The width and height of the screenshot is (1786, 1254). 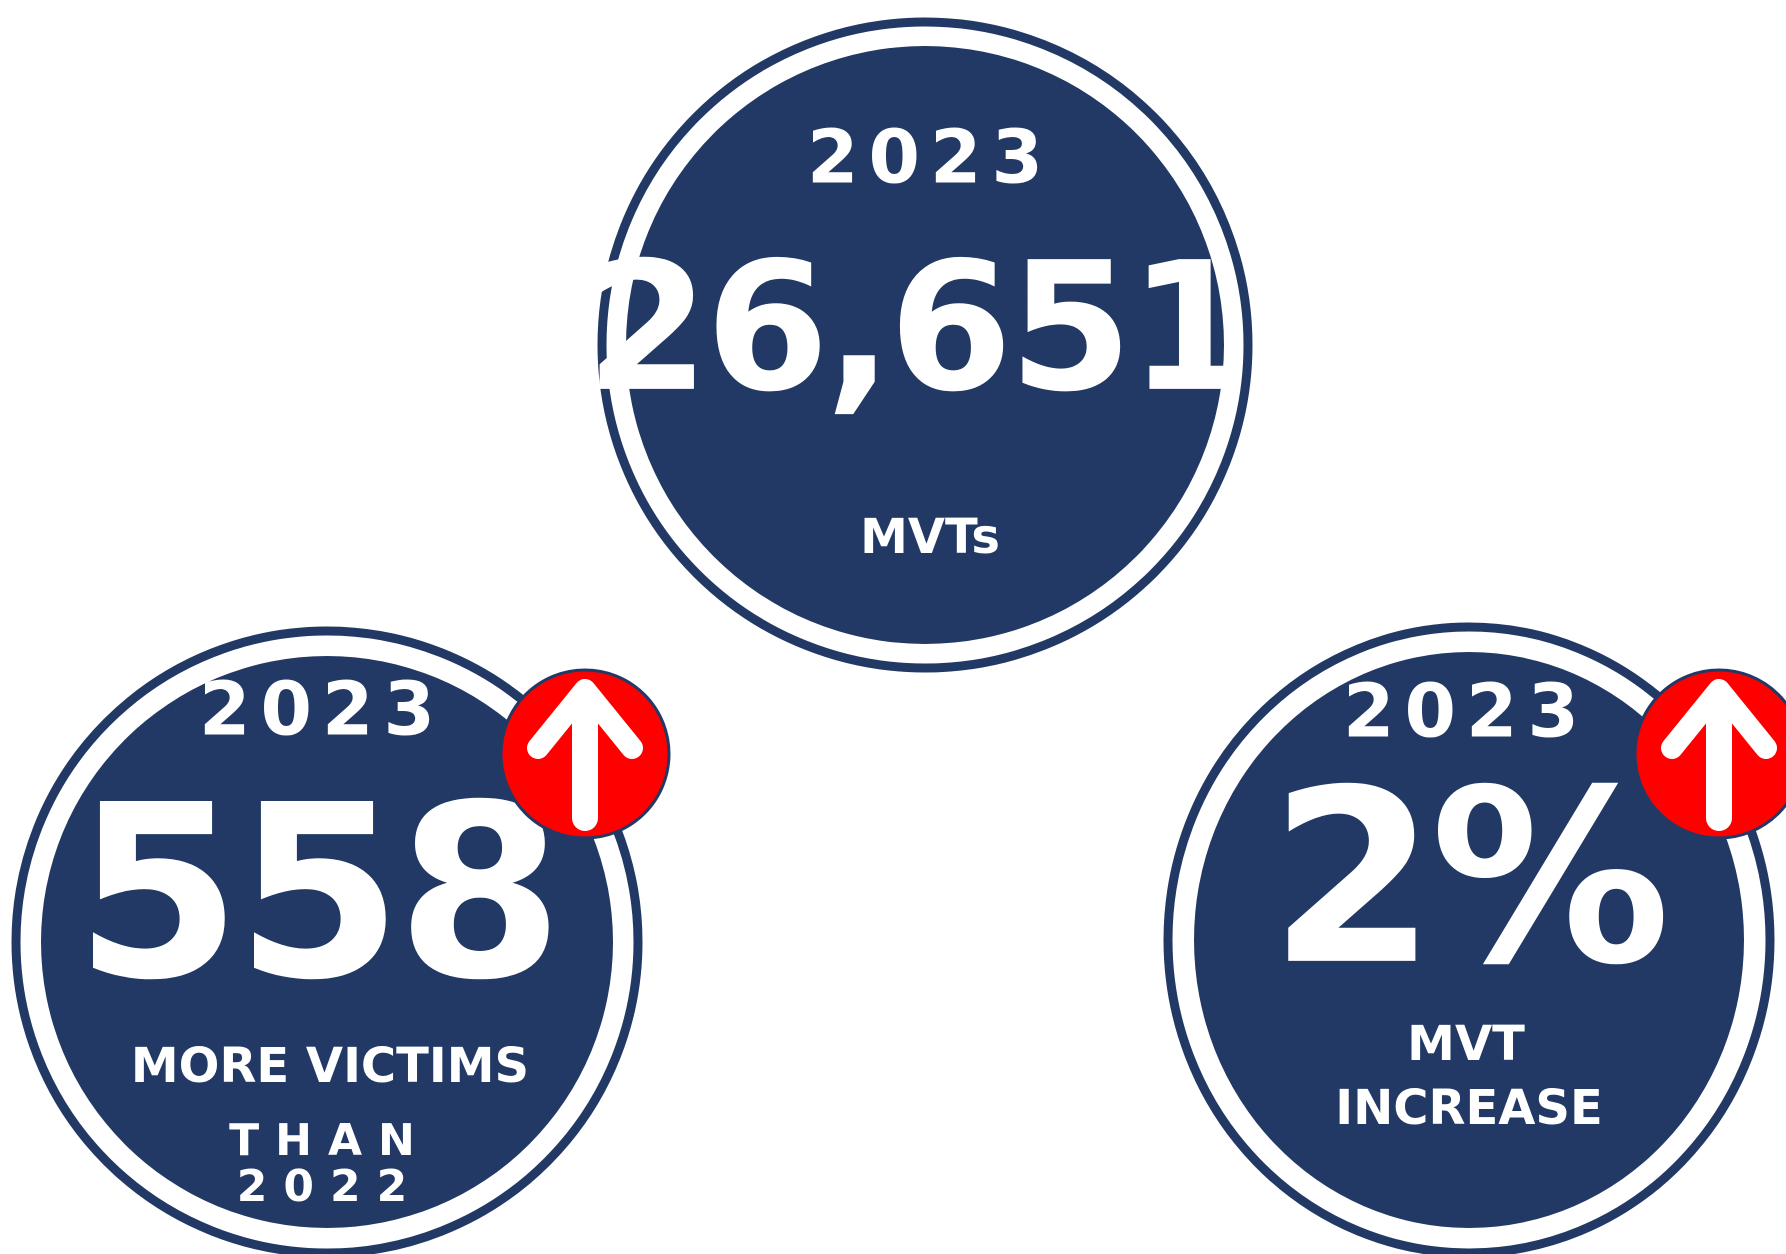 What do you see at coordinates (316, 893) in the screenshot?
I see `value: 558` at bounding box center [316, 893].